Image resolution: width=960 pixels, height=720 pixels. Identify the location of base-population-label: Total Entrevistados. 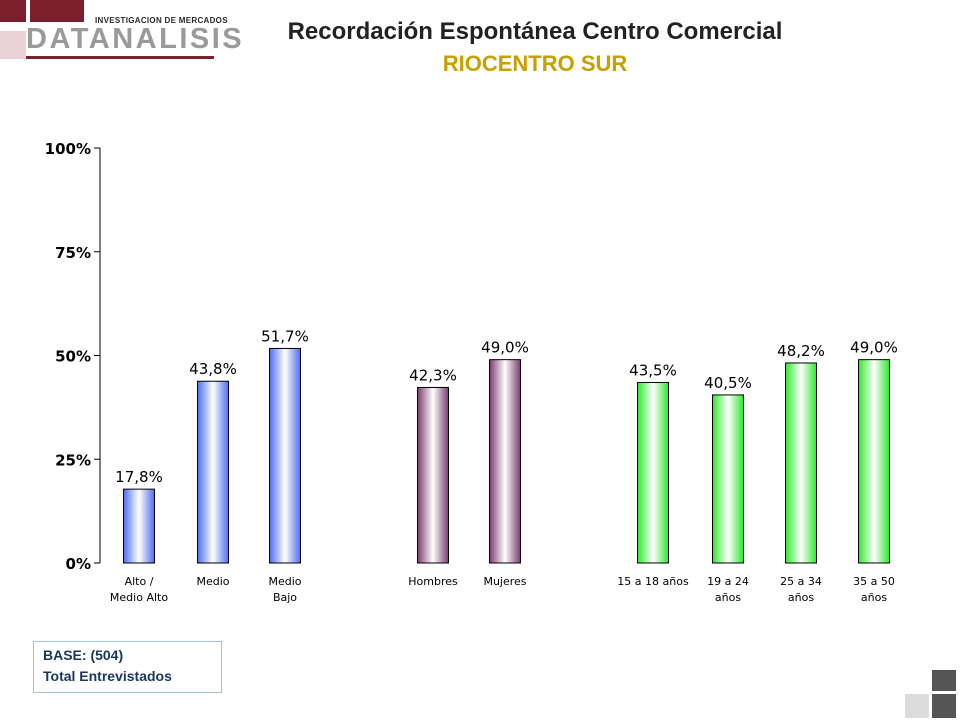
(107, 676).